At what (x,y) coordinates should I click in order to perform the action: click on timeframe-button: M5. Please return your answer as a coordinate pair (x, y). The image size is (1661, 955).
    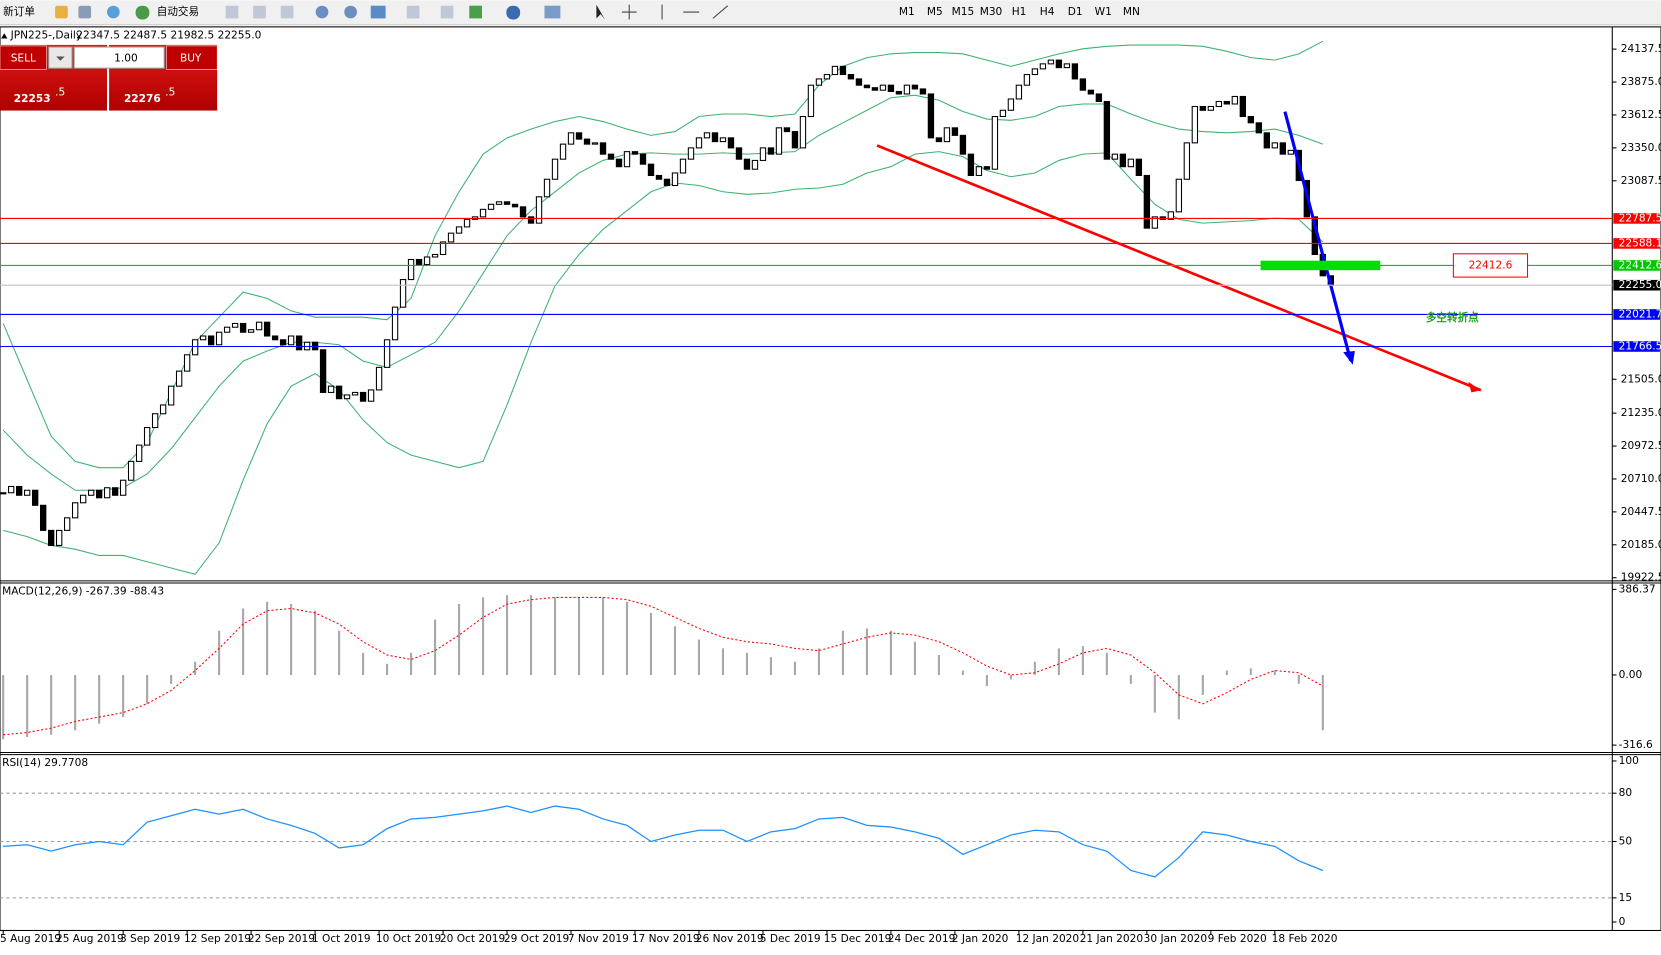
    Looking at the image, I should click on (935, 12).